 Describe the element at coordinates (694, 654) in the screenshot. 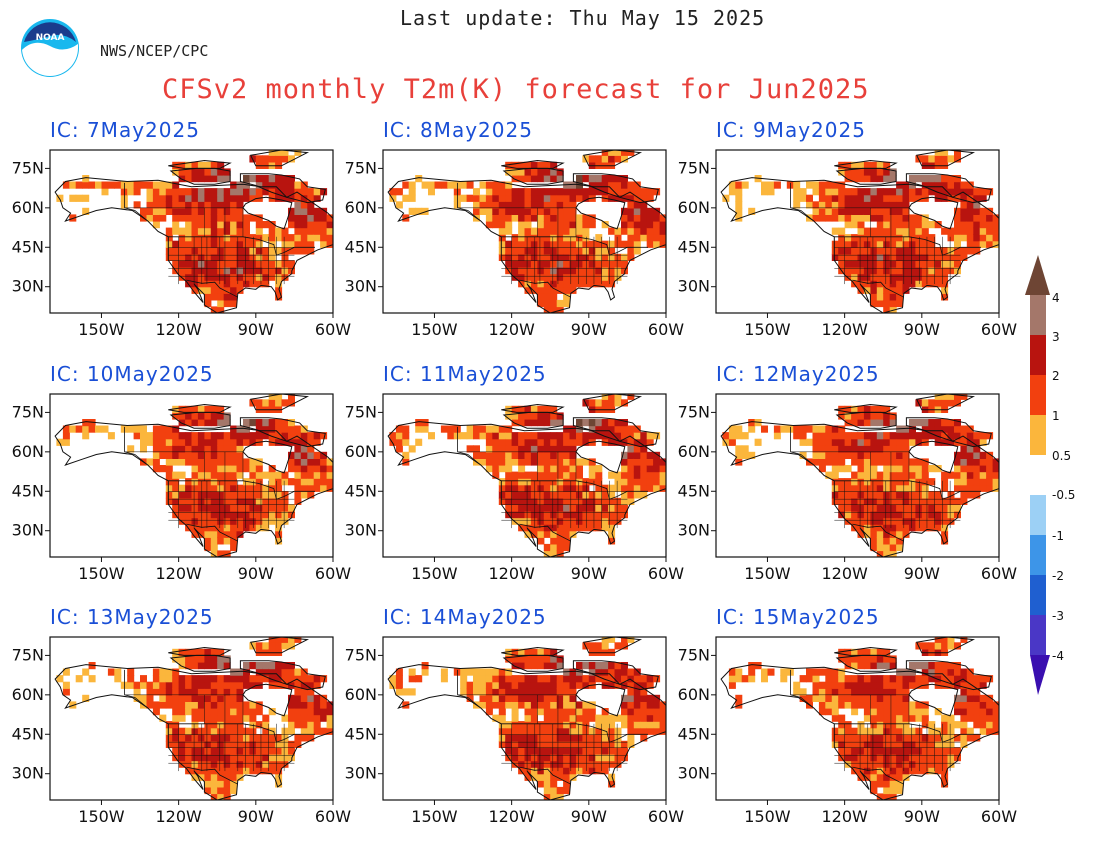

I see `lat-label: 75N` at that location.